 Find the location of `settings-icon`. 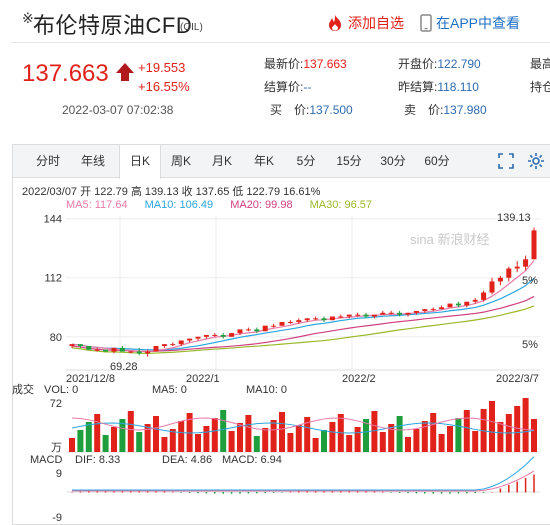

settings-icon is located at coordinates (536, 161).